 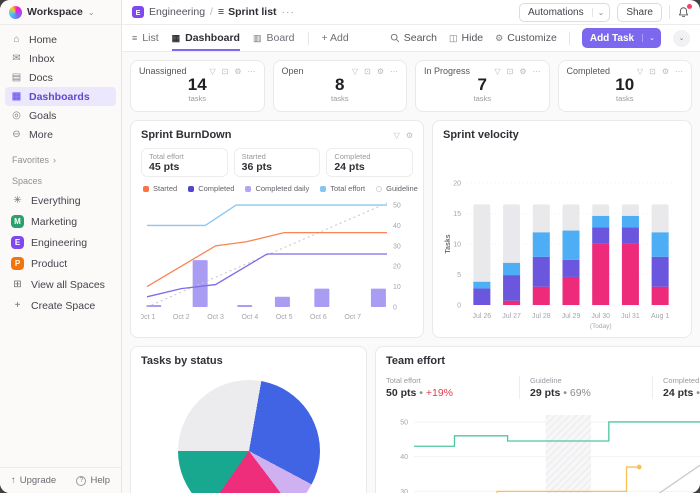 I want to click on upgrade-button: ↑ Upgrade, so click(x=34, y=480).